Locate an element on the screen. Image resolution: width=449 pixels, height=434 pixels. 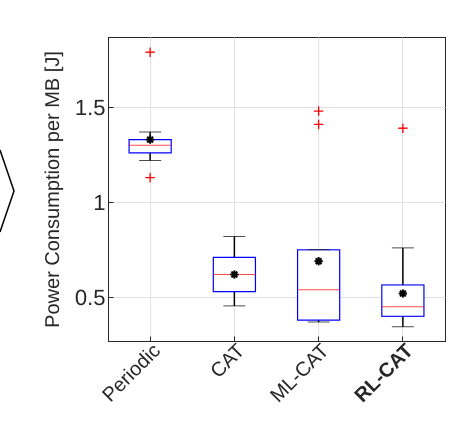
y-tick-label: 0.5 is located at coordinates (90, 297).